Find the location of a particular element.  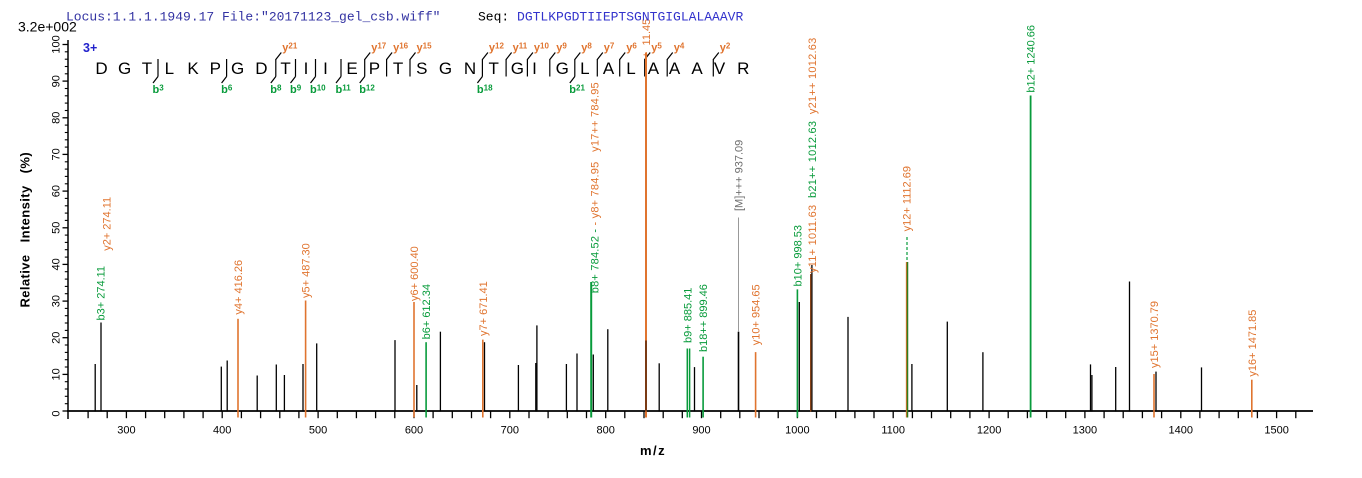

svg-text: 1200 is located at coordinates (989, 431).